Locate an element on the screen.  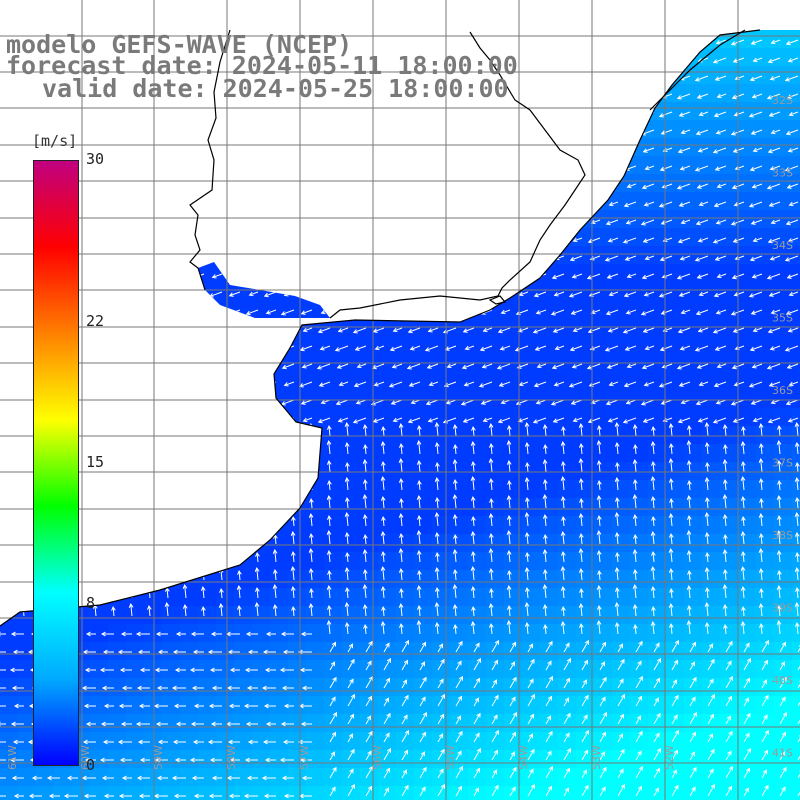
longitude-label: 56W is located at coordinates (377, 757).